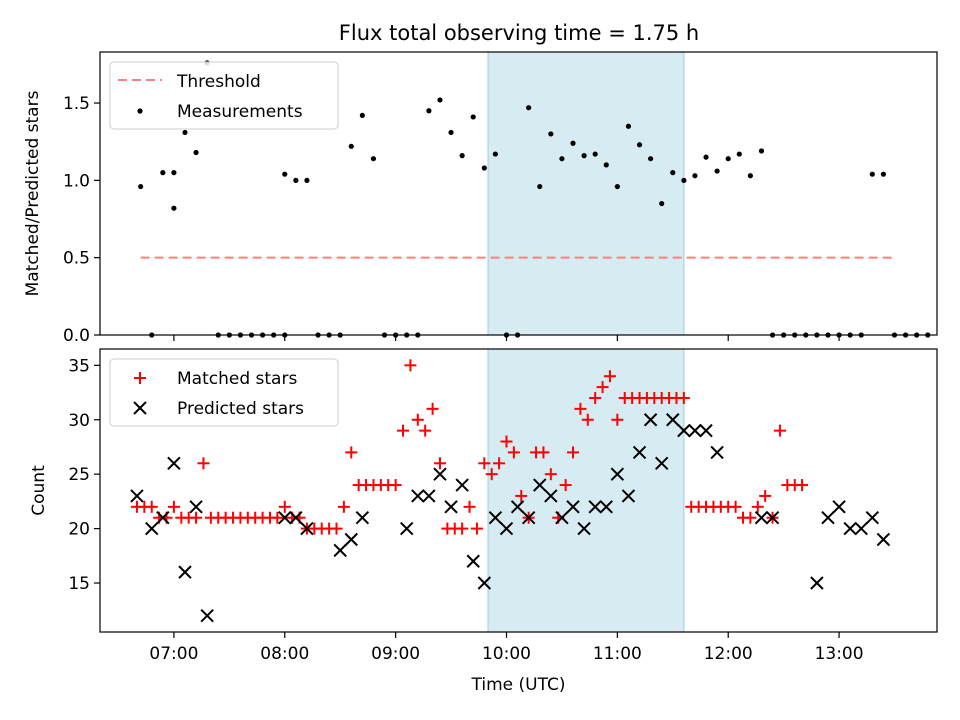 The height and width of the screenshot is (720, 960). Describe the element at coordinates (240, 409) in the screenshot. I see `legend-predicted-label: Predicted stars` at that location.